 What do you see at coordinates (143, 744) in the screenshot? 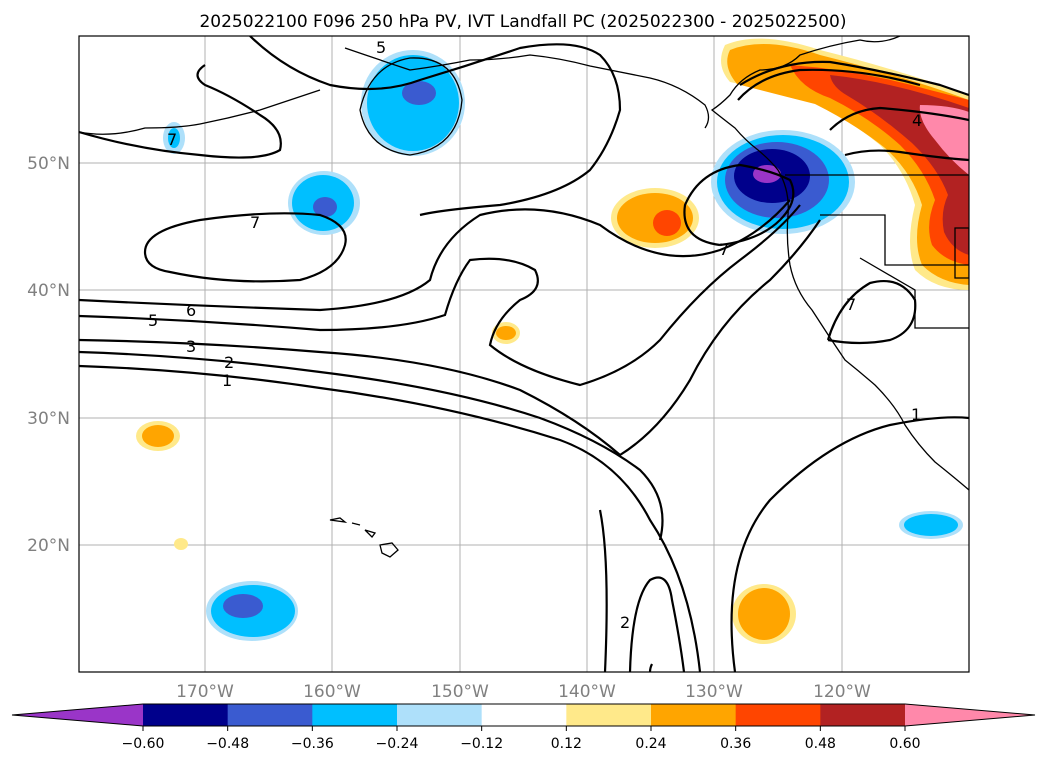
I see `colorbar-tick-label: −0.60` at bounding box center [143, 744].